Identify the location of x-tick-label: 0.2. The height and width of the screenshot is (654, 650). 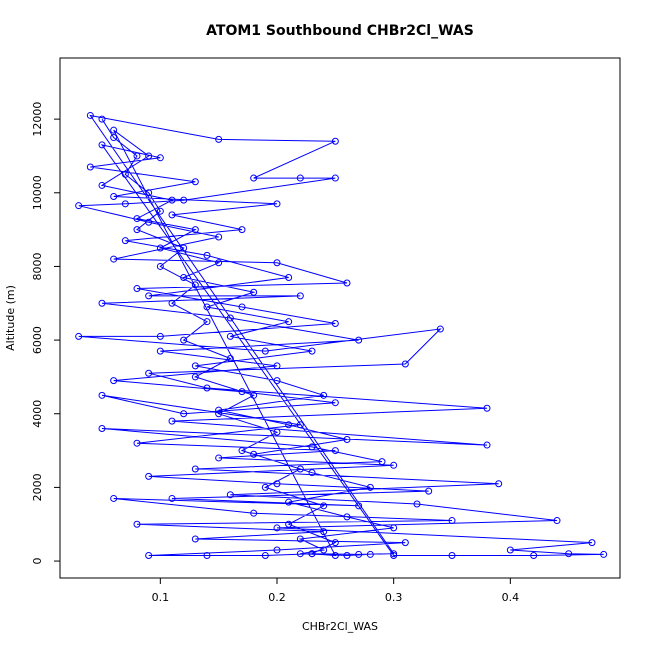
(277, 597).